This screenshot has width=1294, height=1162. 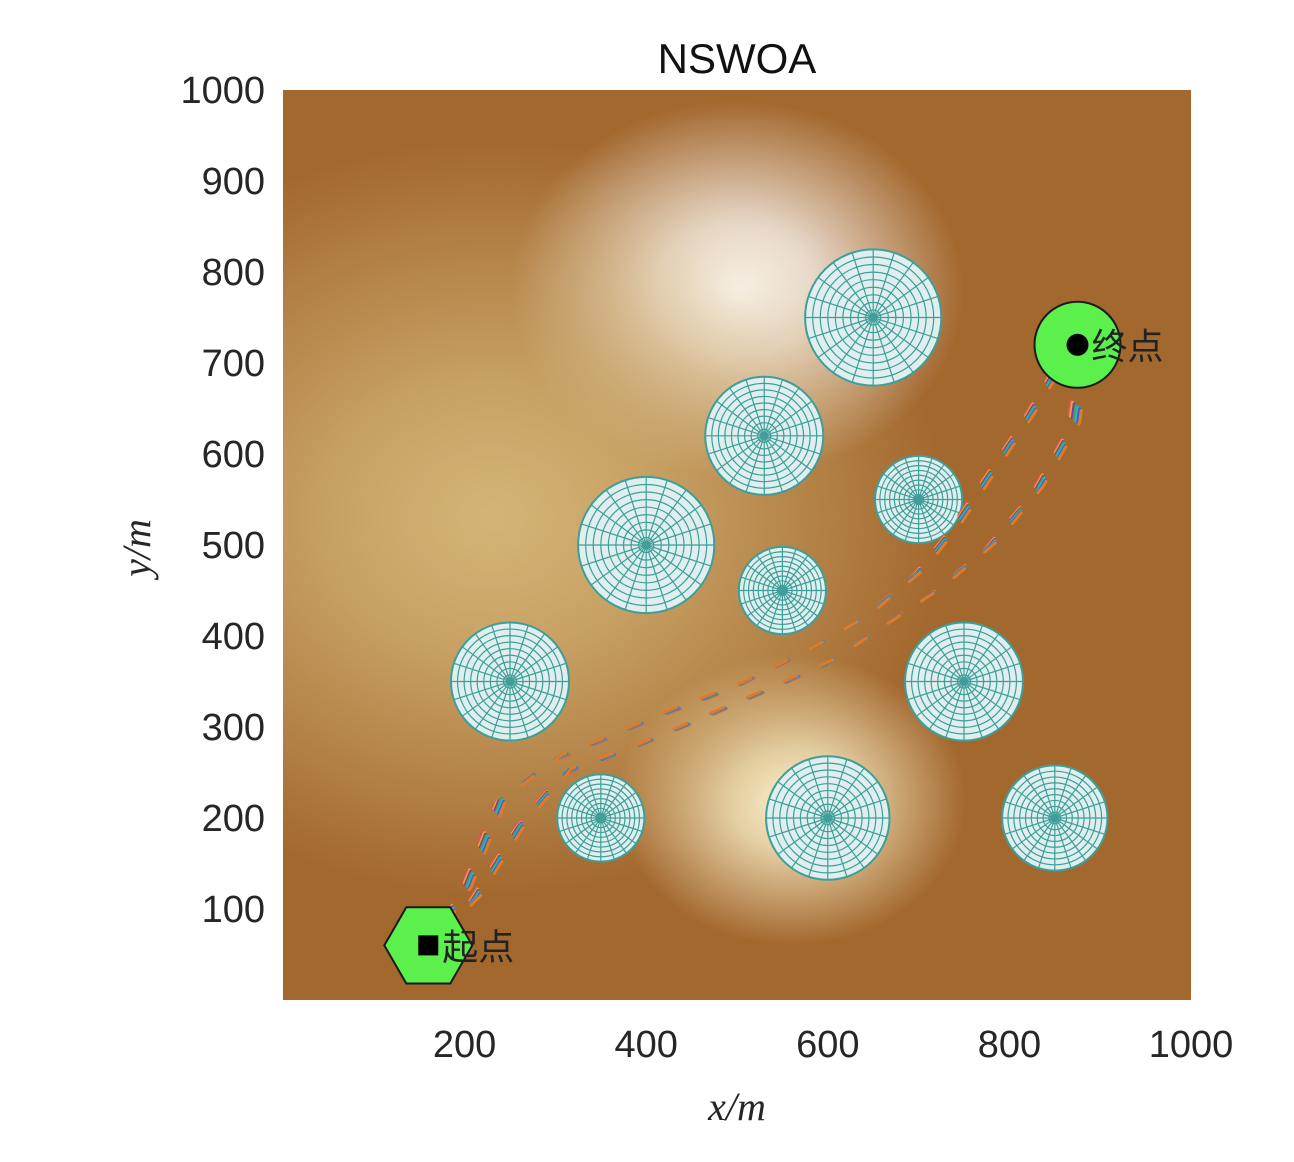 I want to click on goal-label: 终点, so click(x=1128, y=347).